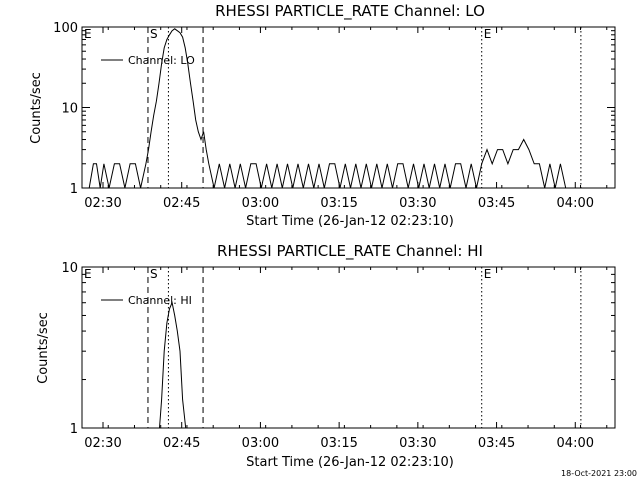  I want to click on y-tick-label: 100, so click(65, 28).